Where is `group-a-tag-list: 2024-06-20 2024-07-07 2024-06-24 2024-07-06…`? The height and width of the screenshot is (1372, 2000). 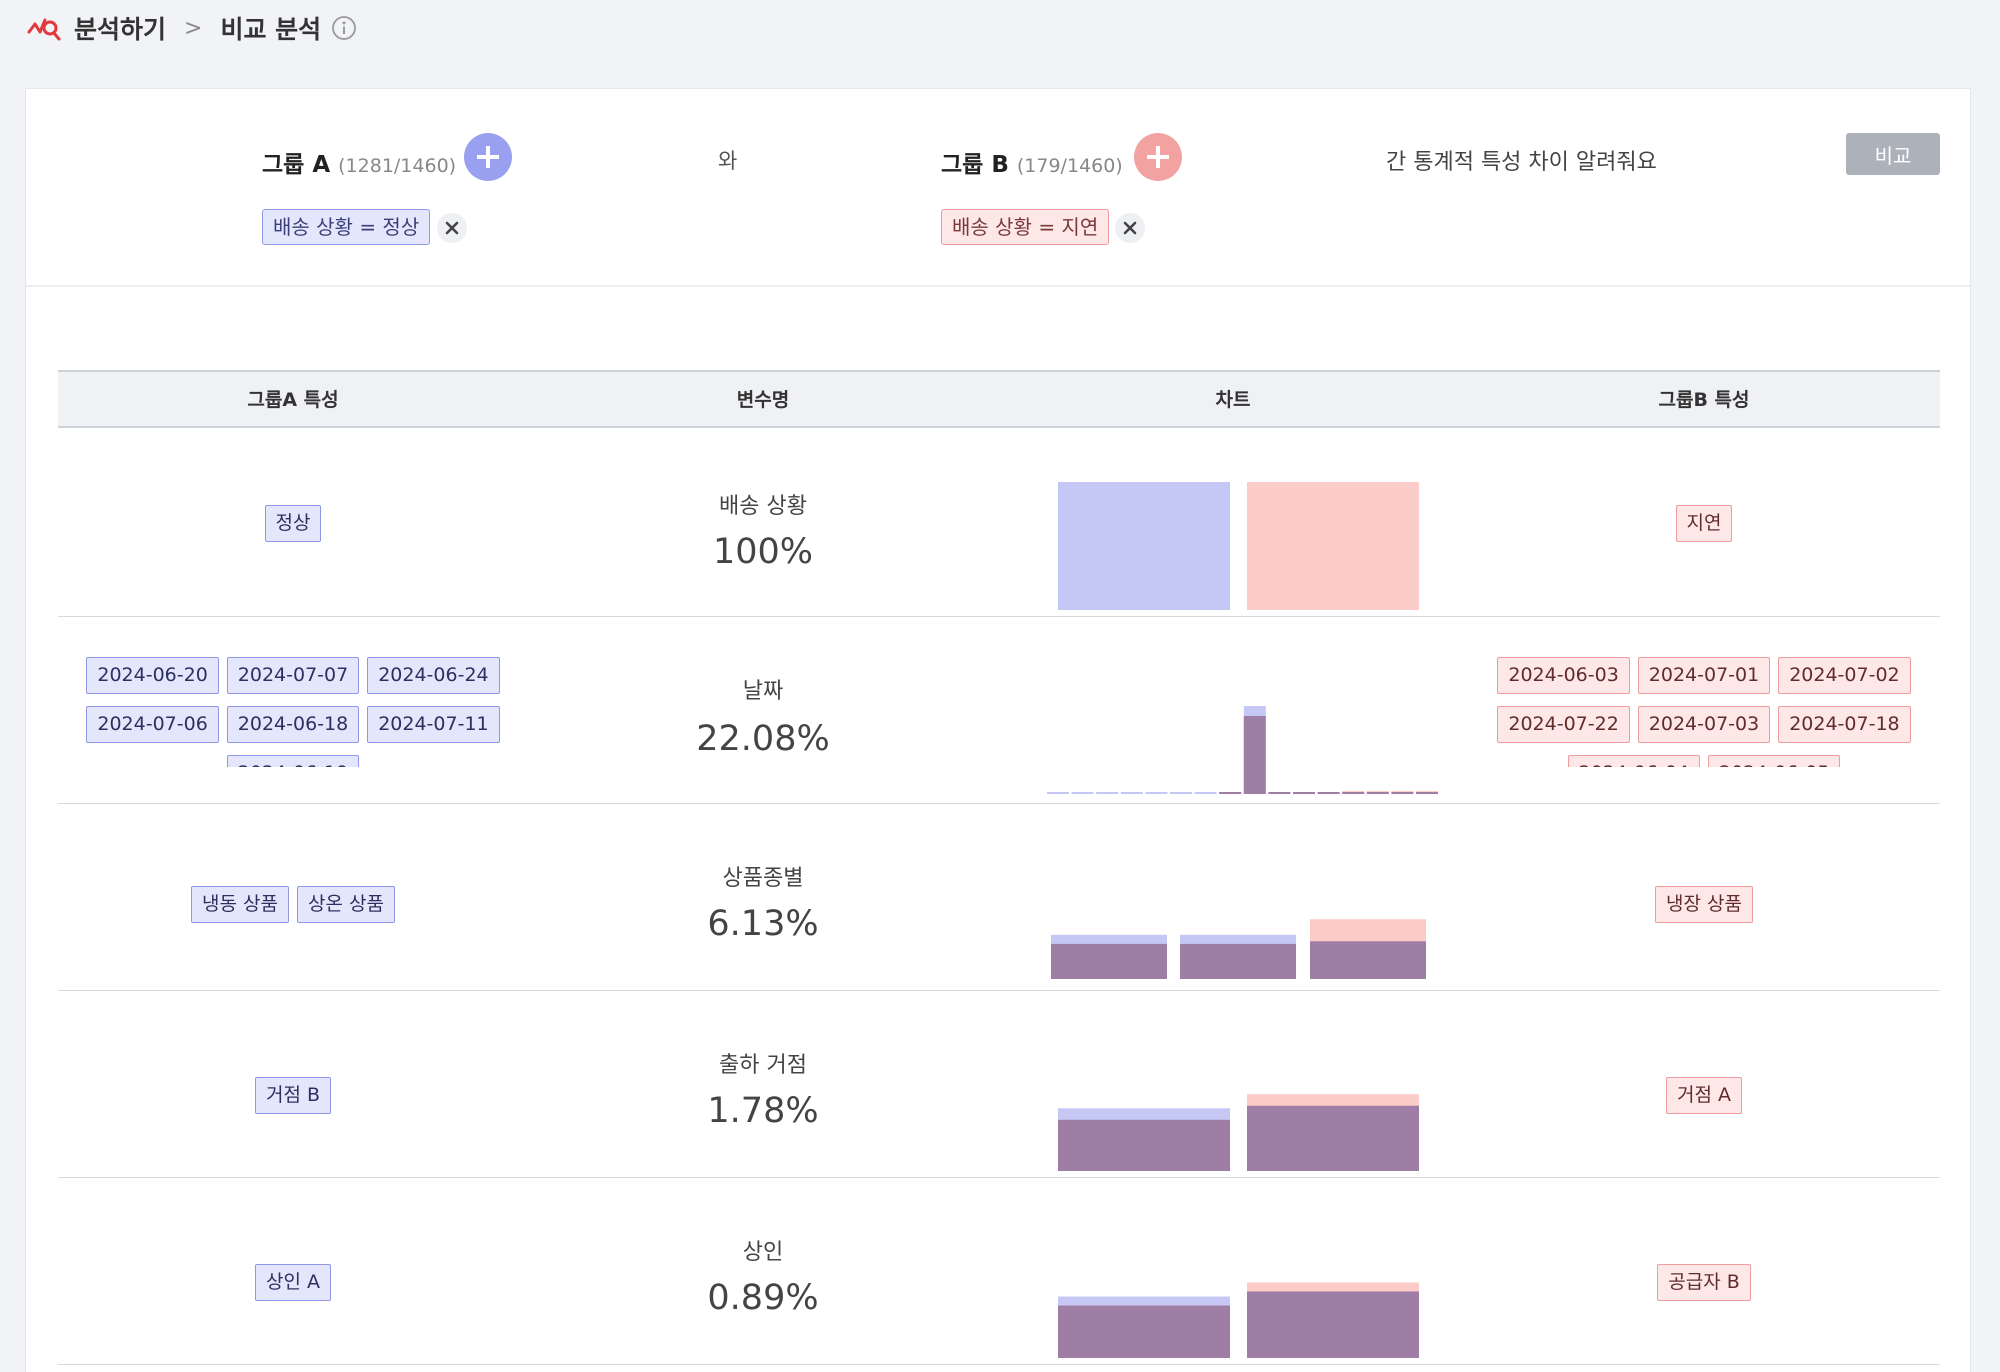 group-a-tag-list: 2024-06-20 2024-07-07 2024-06-24 2024-07-06… is located at coordinates (293, 712).